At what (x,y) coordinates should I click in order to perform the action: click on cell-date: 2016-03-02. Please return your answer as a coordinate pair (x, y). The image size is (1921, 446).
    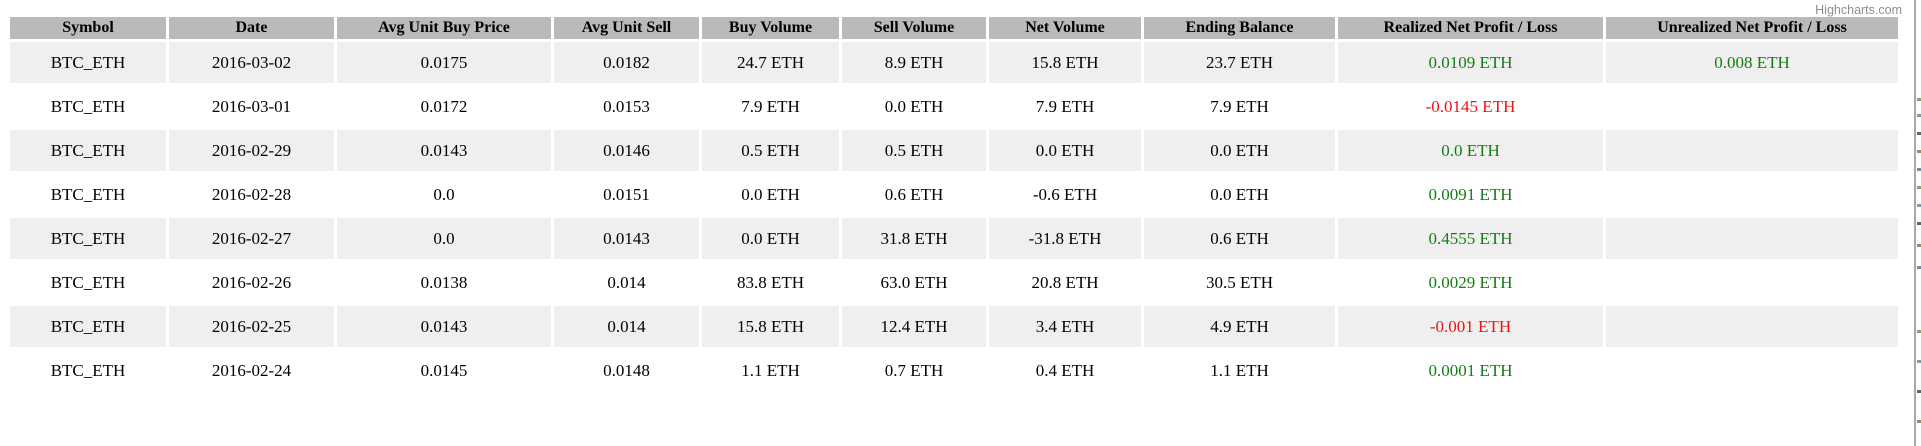
    Looking at the image, I should click on (251, 62).